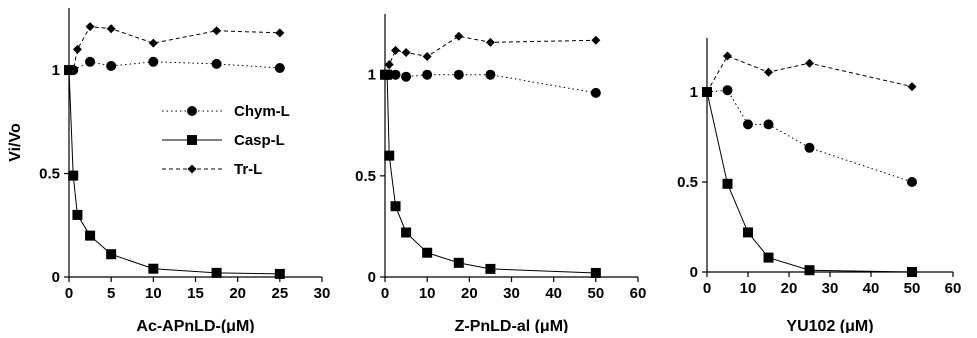 The height and width of the screenshot is (338, 977). I want to click on legend-item-tr-l: Tr-L, so click(212, 169).